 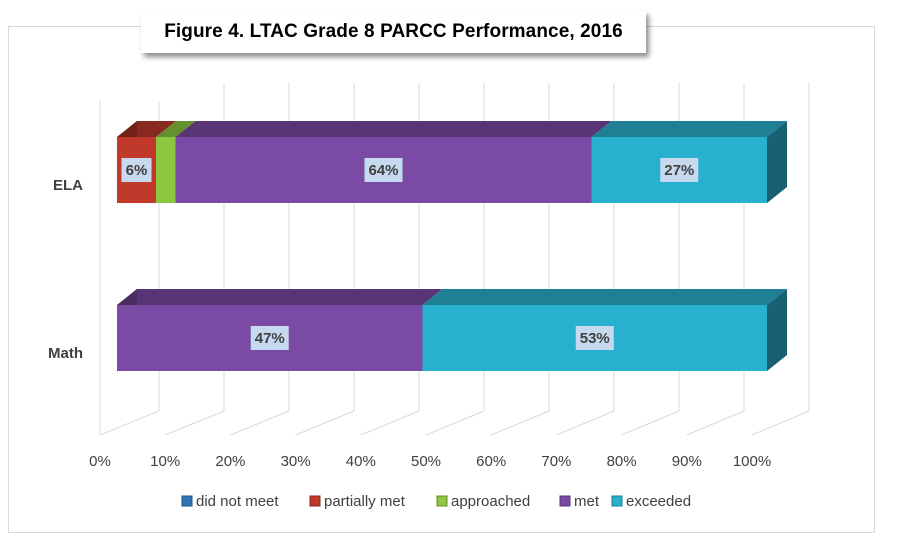 I want to click on x-tick-label: 100%, so click(x=752, y=461).